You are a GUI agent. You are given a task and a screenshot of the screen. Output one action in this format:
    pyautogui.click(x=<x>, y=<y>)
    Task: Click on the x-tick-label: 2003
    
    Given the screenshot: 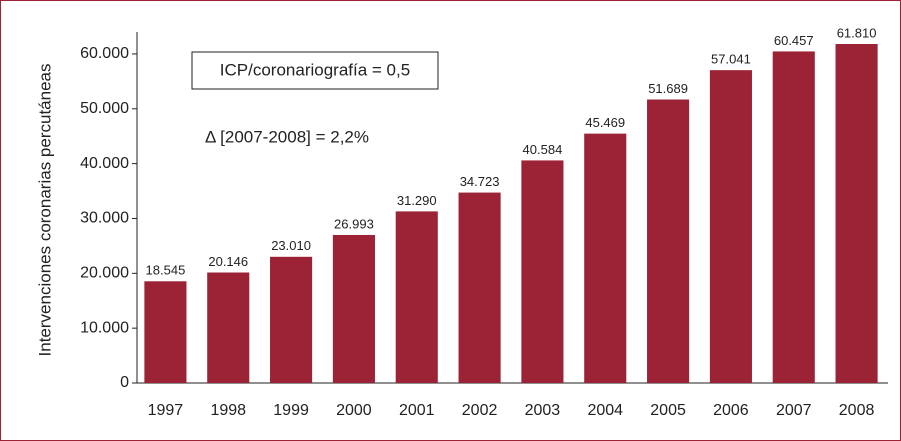 What is the action you would take?
    pyautogui.click(x=543, y=410)
    